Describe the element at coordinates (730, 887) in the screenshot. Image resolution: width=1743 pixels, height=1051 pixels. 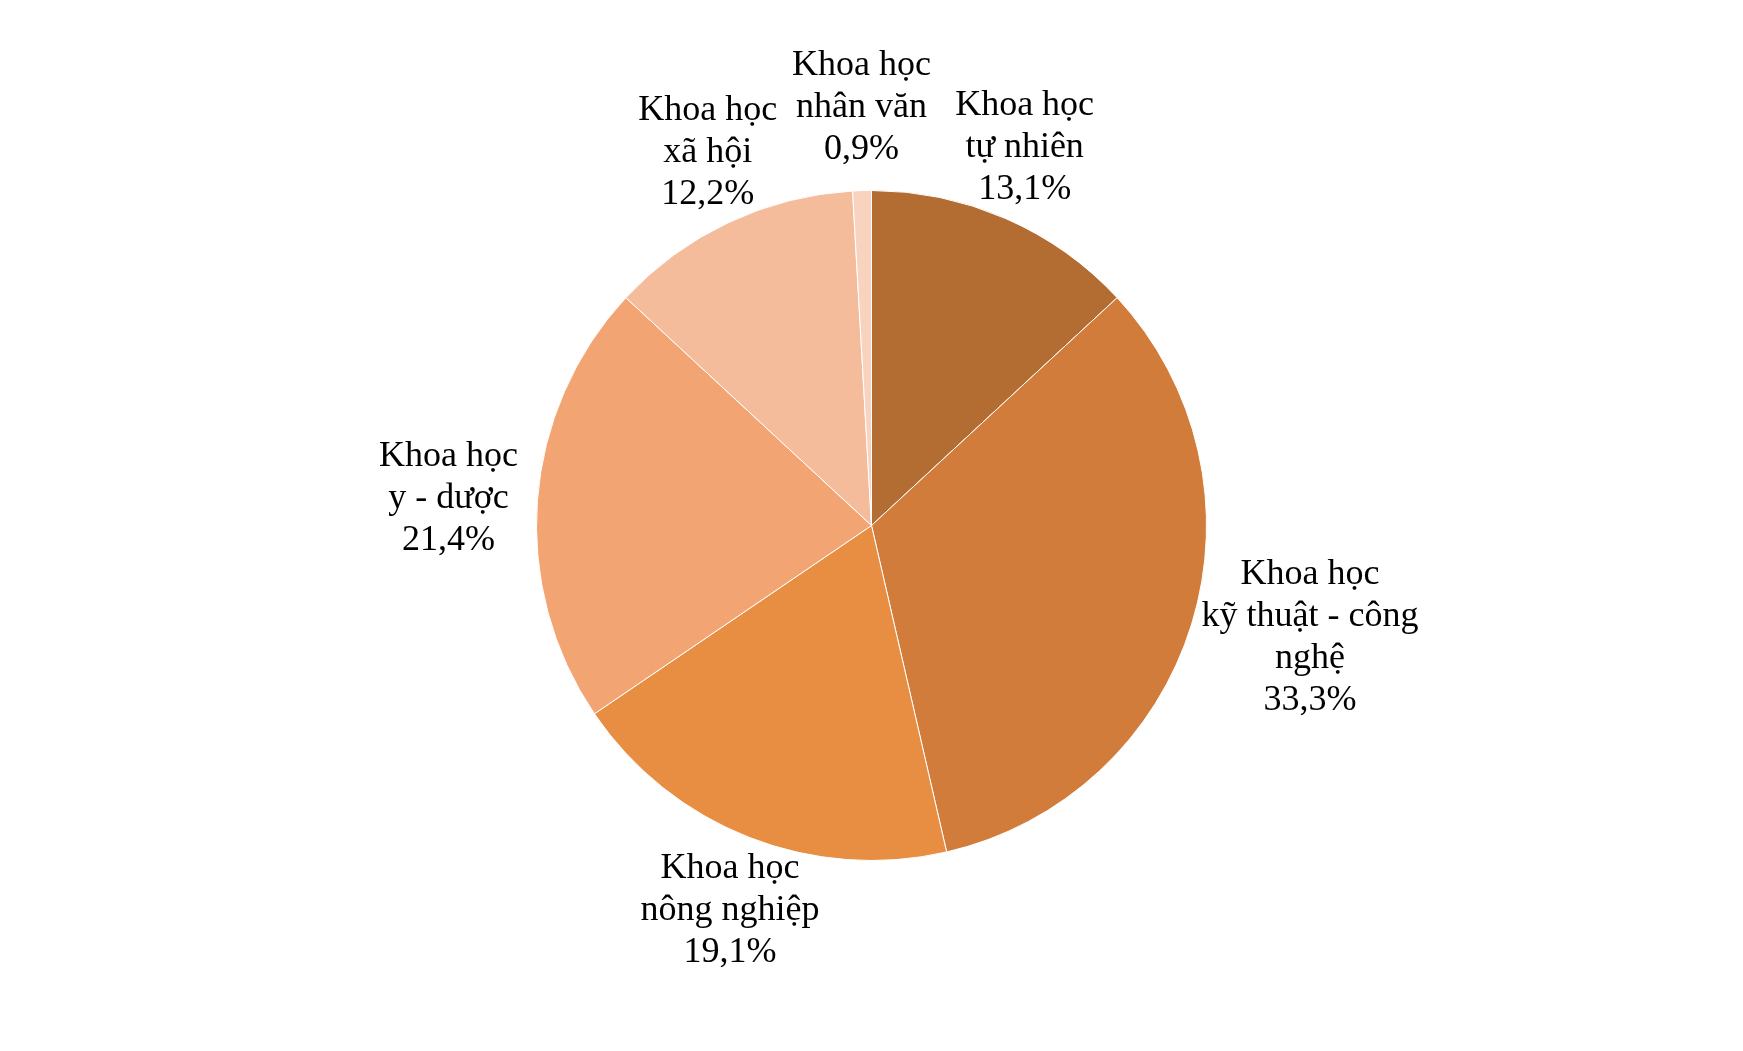
I see `slice-label: Khoa học nông nghiệp` at that location.